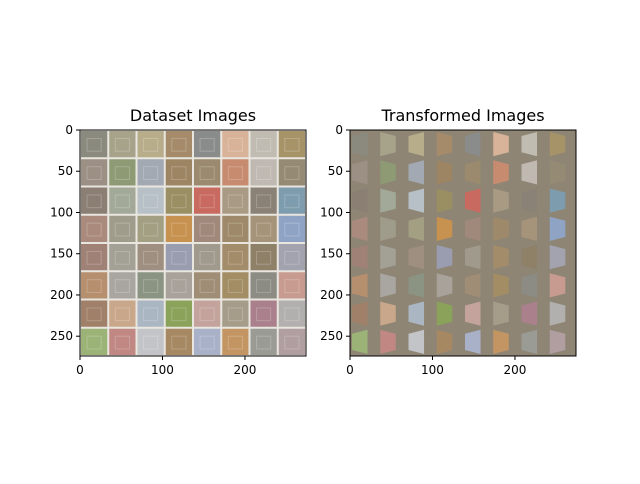 Image resolution: width=640 pixels, height=484 pixels. Describe the element at coordinates (432, 370) in the screenshot. I see `transformed-x-tick-label: 100` at that location.